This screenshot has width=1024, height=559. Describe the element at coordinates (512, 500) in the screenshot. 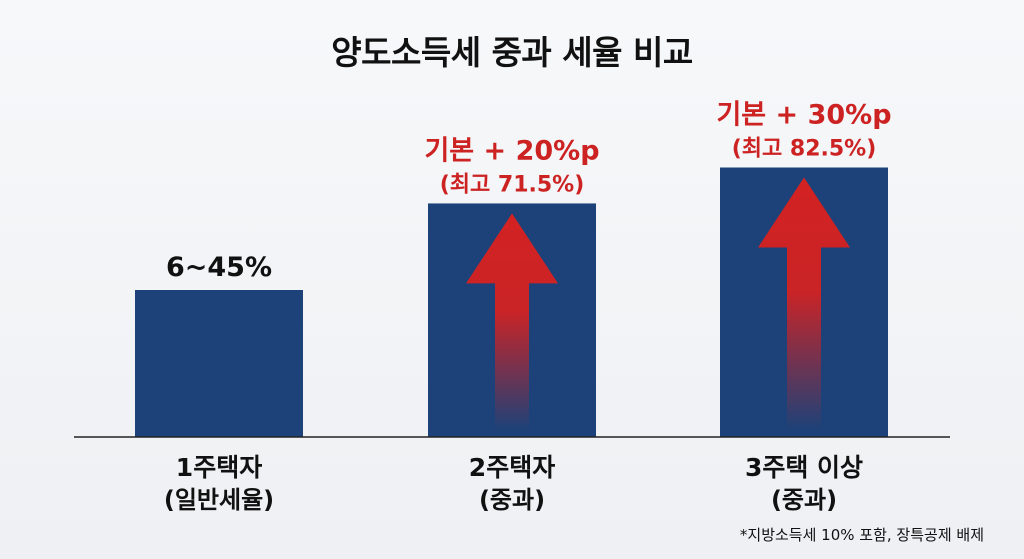

I see `category-sublabel-2: (중과)` at that location.